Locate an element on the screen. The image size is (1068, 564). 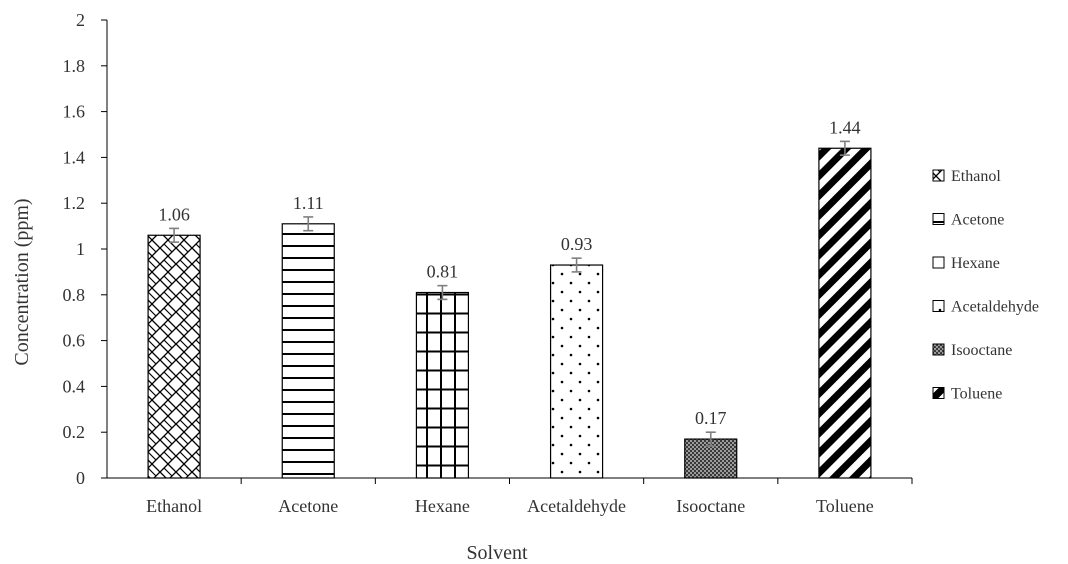
bar-hexane is located at coordinates (442, 385).